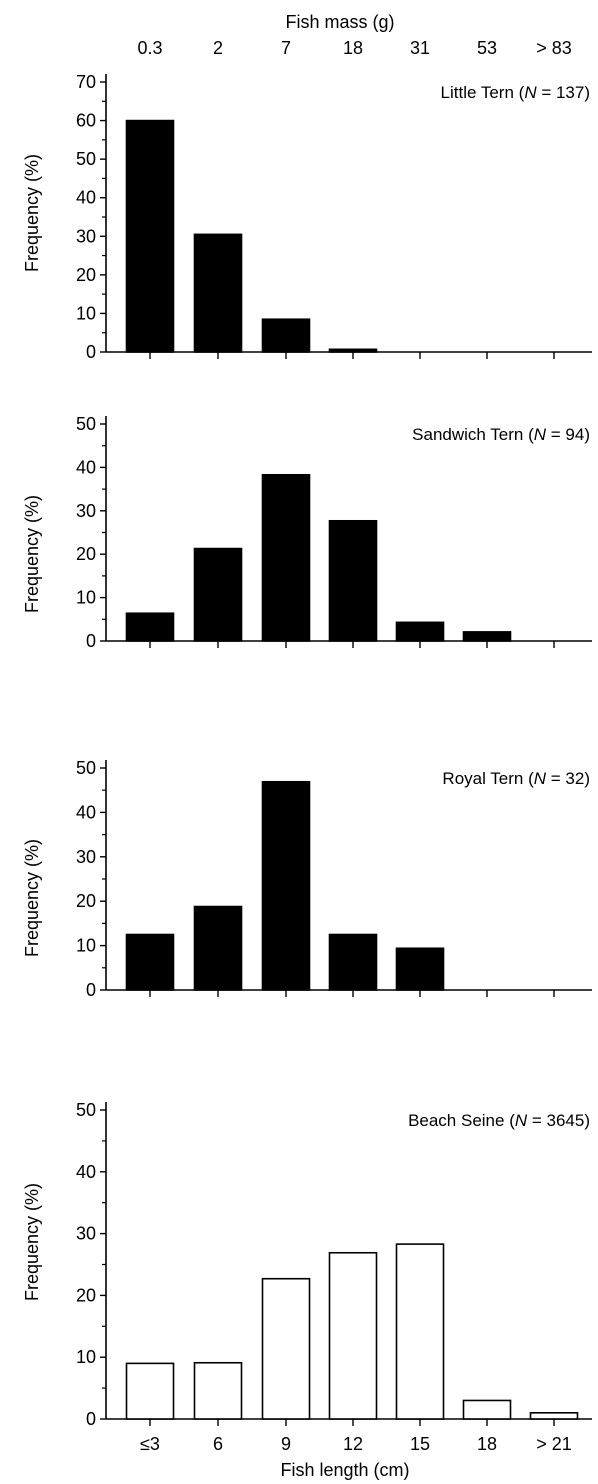 The width and height of the screenshot is (598, 1484). I want to click on bottom-tick-label: 12, so click(353, 1444).